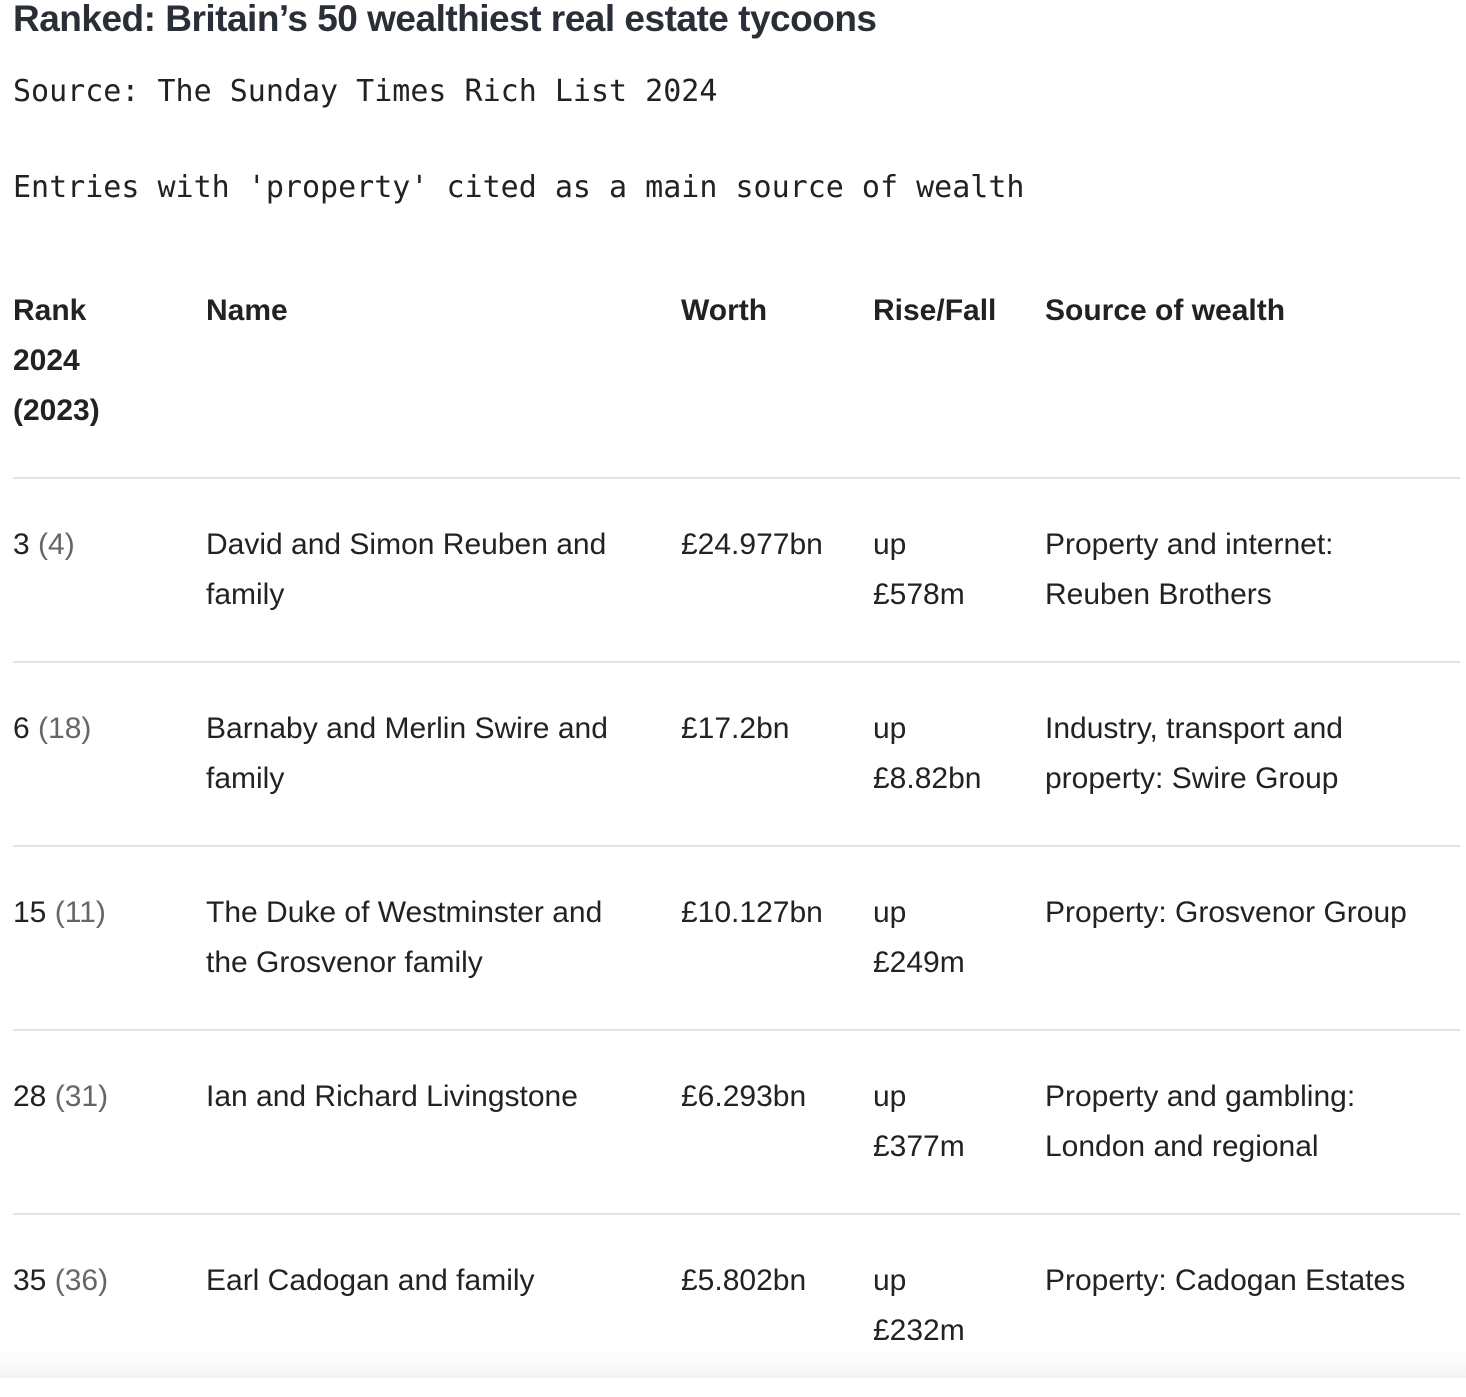 This screenshot has height=1397, width=1466. Describe the element at coordinates (959, 569) in the screenshot. I see `change-cell: up £578m` at that location.